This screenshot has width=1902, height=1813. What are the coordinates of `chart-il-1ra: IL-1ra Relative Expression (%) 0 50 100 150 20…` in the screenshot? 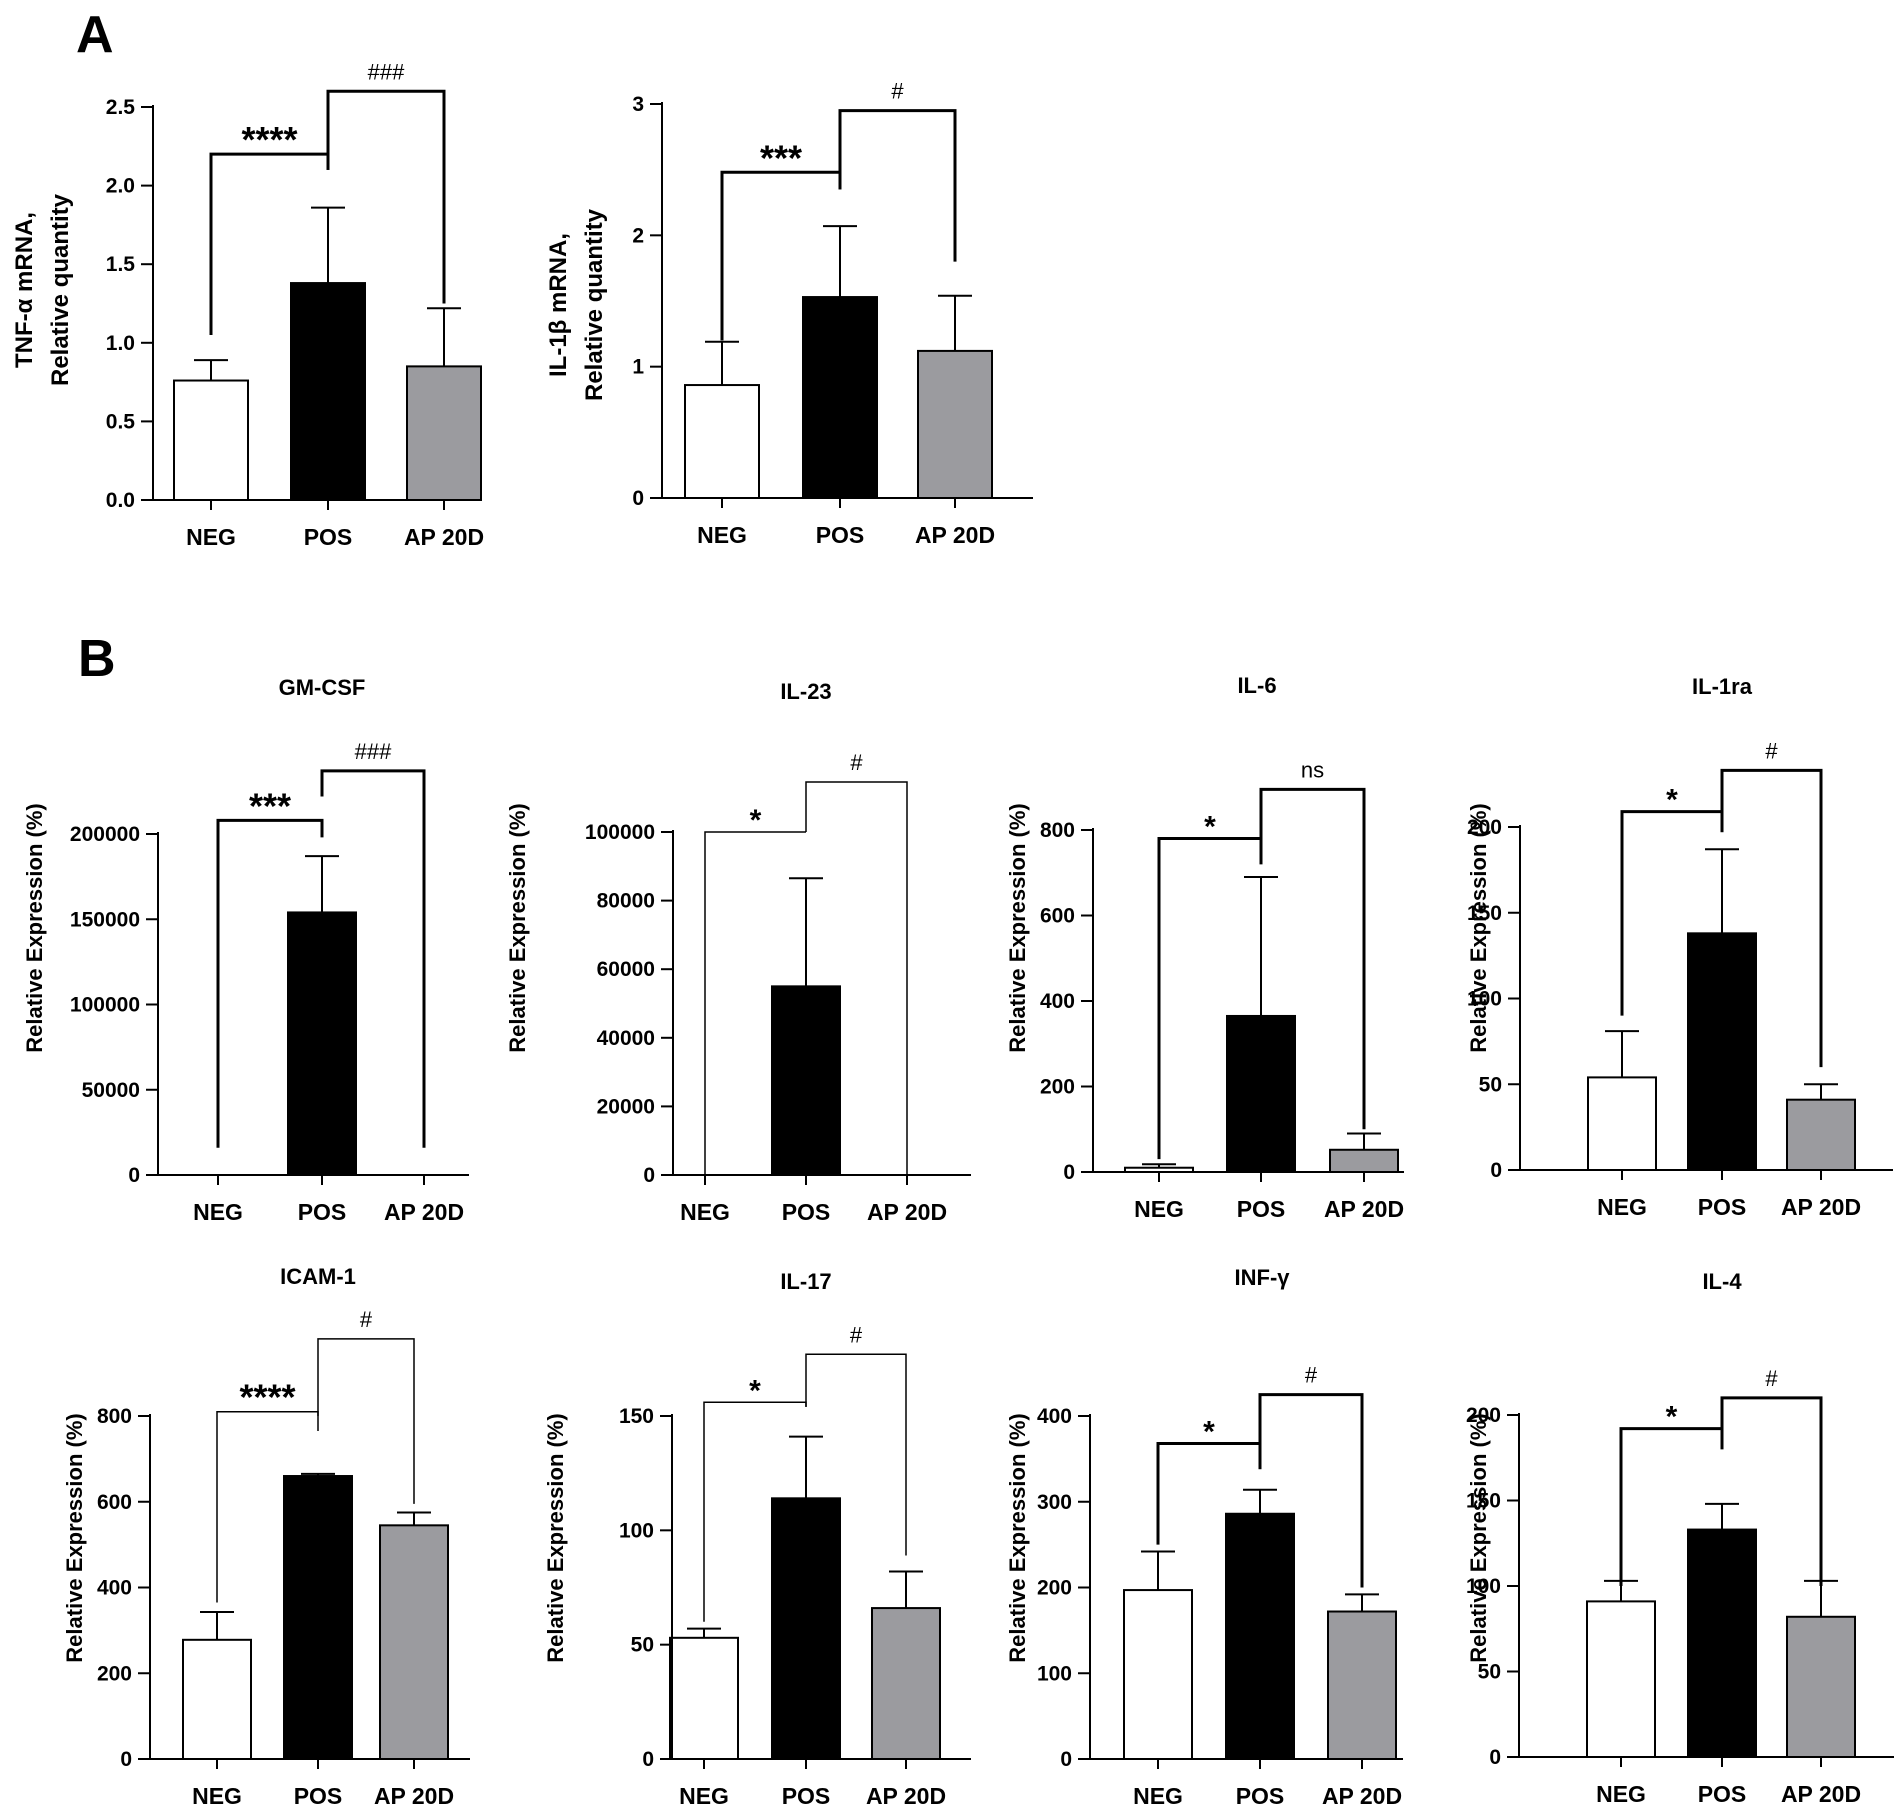 It's located at (1679, 947).